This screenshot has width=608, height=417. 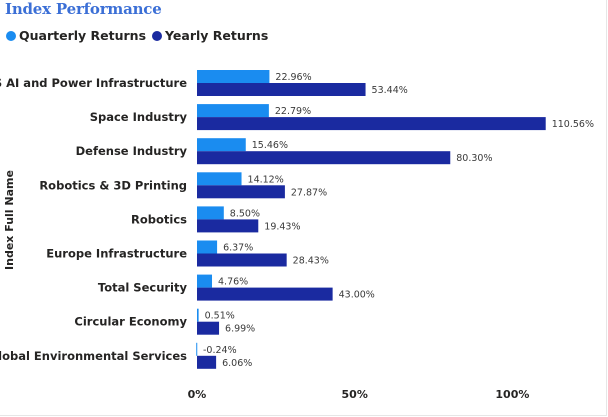 I want to click on legend-label-yearly: Yearly Returns, so click(x=217, y=35).